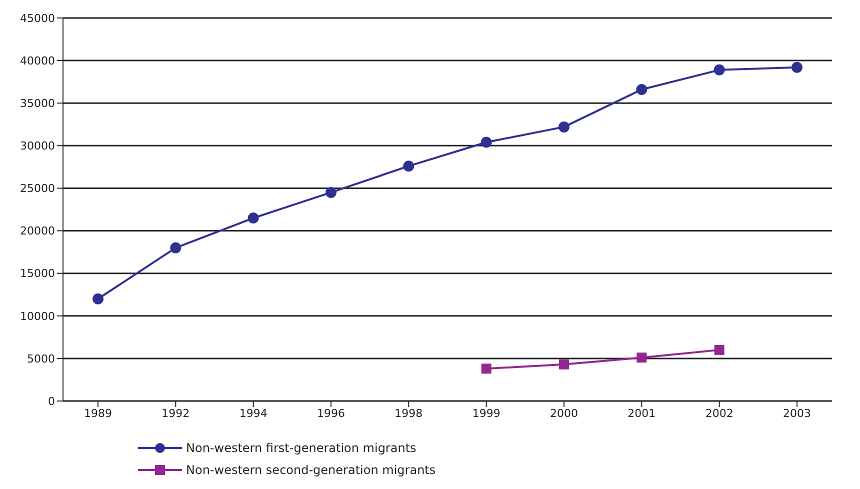 This screenshot has width=860, height=489. What do you see at coordinates (41, 359) in the screenshot?
I see `y-tick-label: 5000` at bounding box center [41, 359].